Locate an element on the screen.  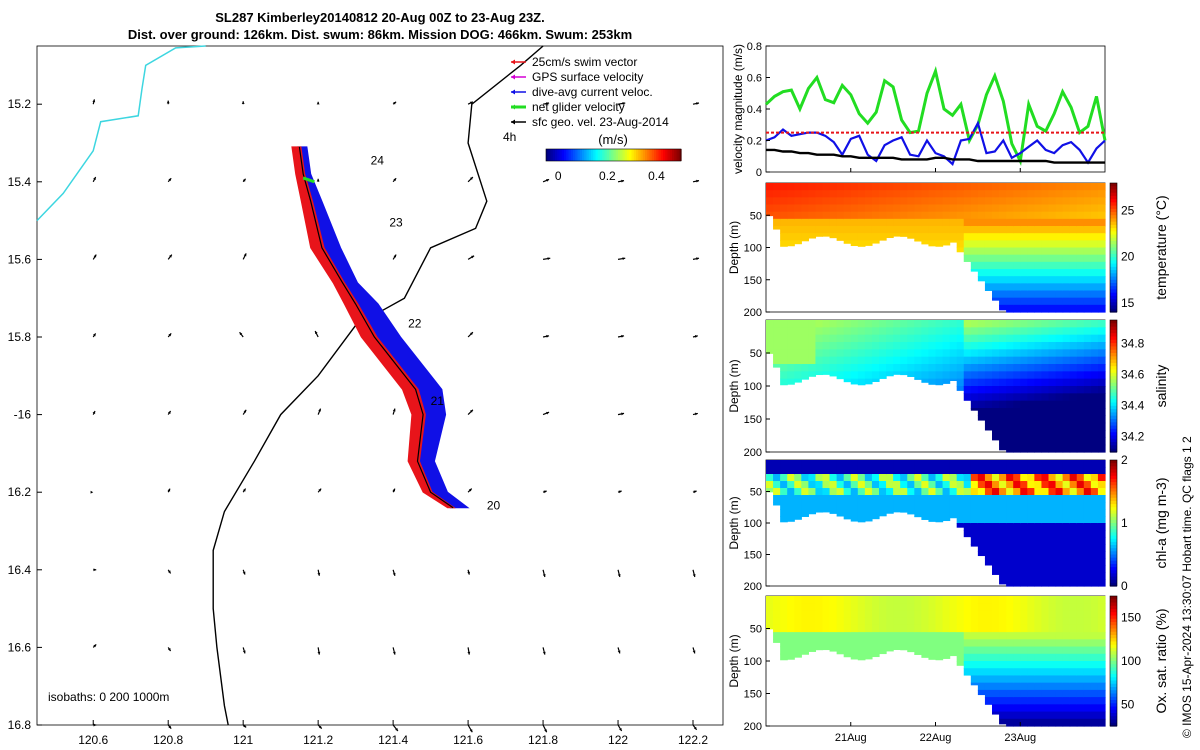
map-colorbar-title: (m/s) is located at coordinates (613, 139).